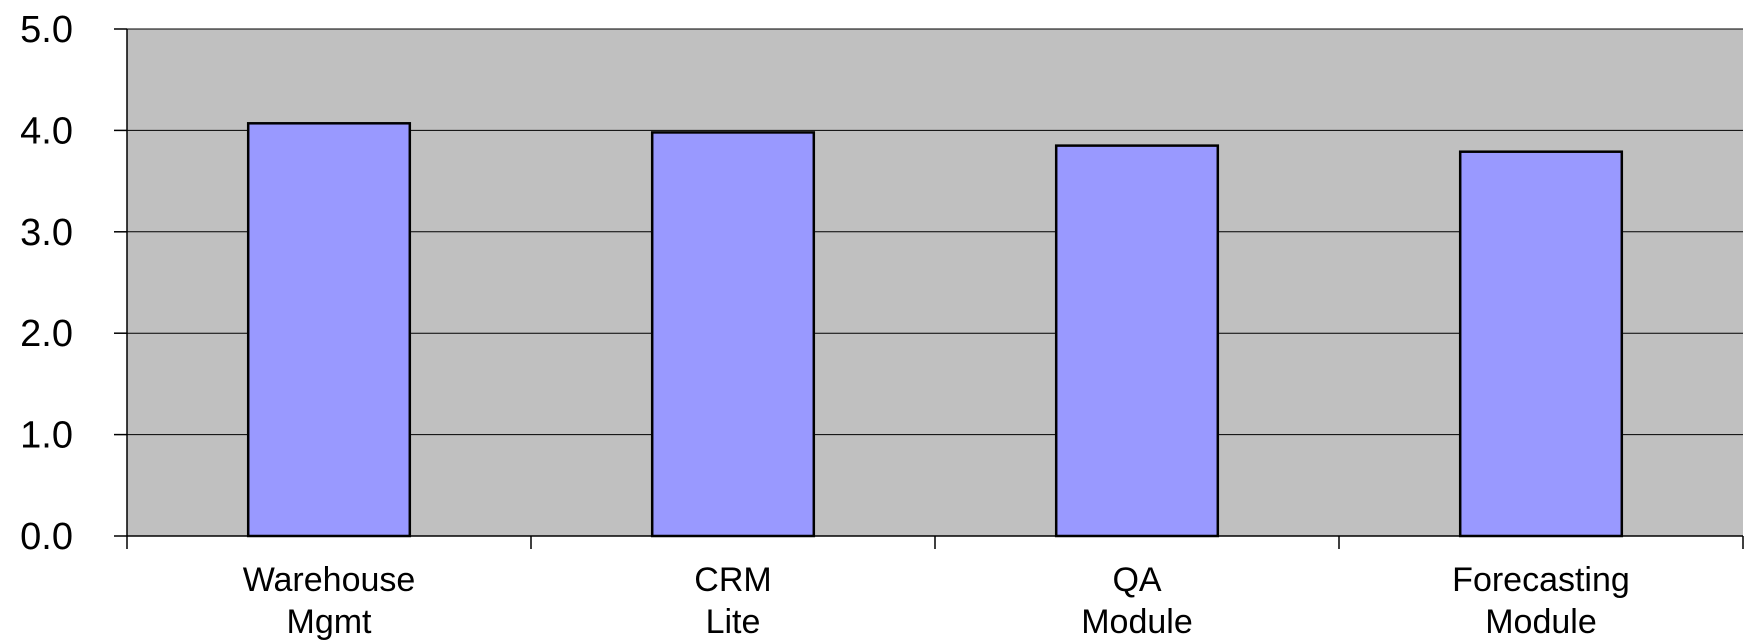 The height and width of the screenshot is (643, 1754). Describe the element at coordinates (46, 131) in the screenshot. I see `y-tick-label: 4.0` at that location.